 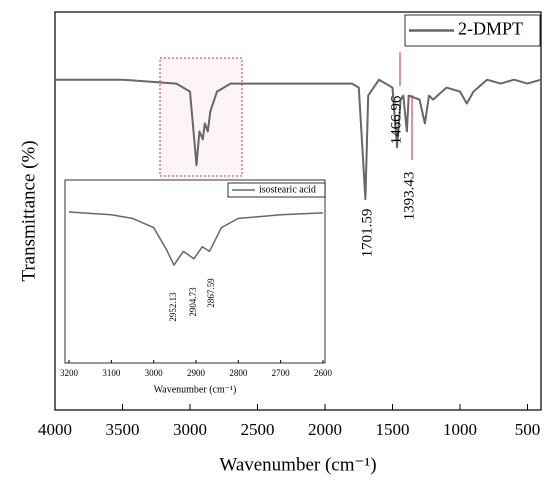 What do you see at coordinates (123, 429) in the screenshot?
I see `x-tick-label: 3500` at bounding box center [123, 429].